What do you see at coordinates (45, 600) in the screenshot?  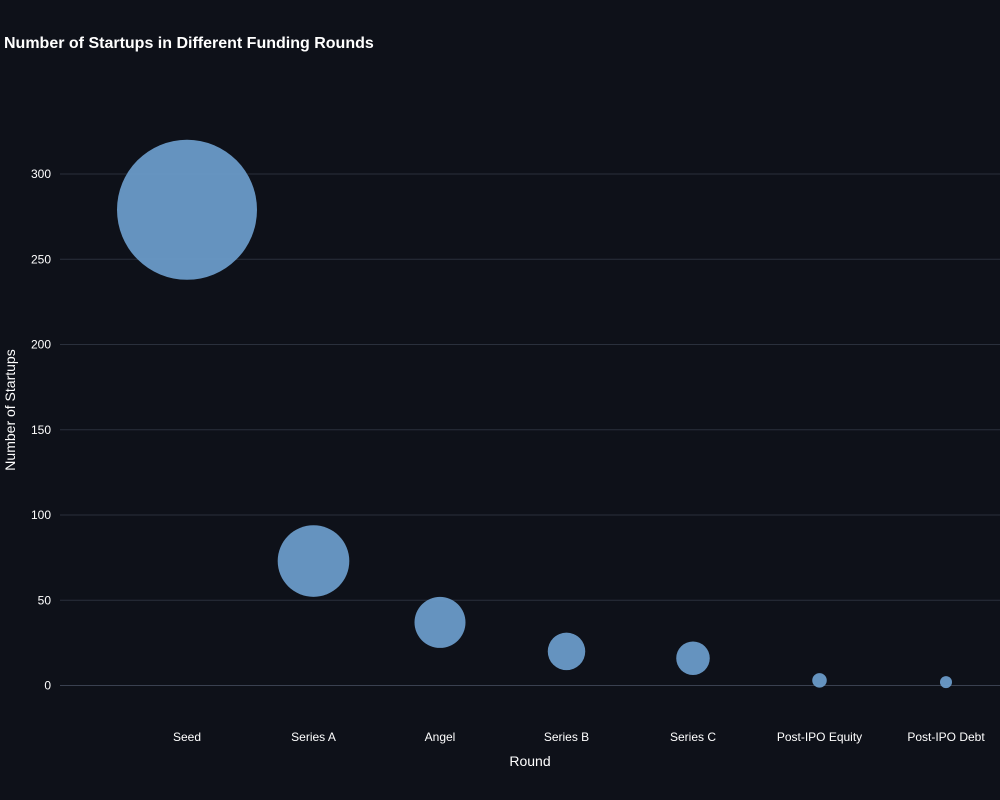 I see `y-tick-label: 50` at bounding box center [45, 600].